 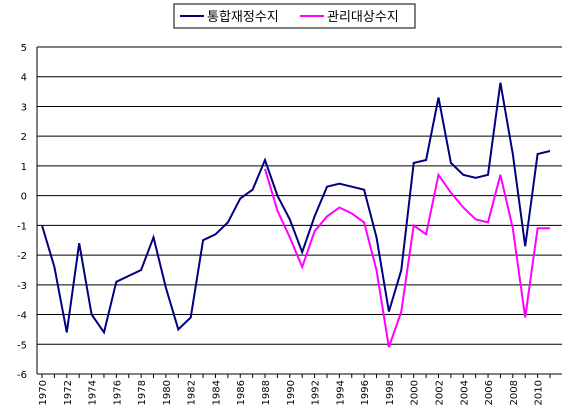 What do you see at coordinates (24, 167) in the screenshot?
I see `y-tick-label: 1` at bounding box center [24, 167].